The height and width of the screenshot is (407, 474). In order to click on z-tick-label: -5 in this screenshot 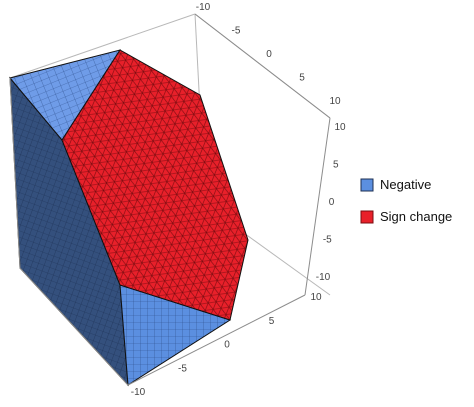, I will do `click(327, 240)`.